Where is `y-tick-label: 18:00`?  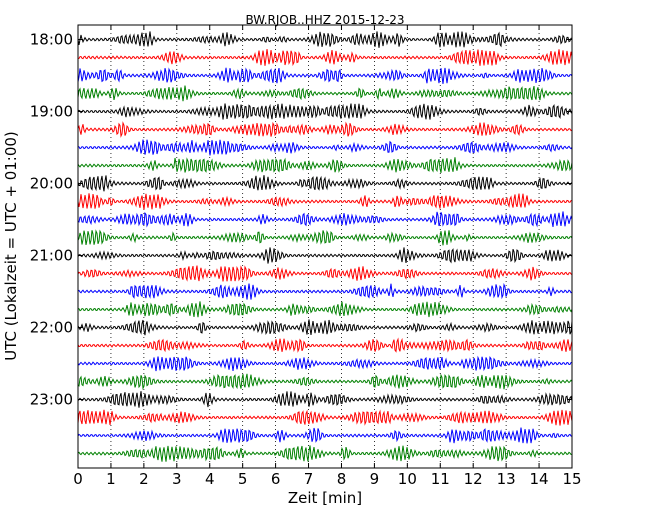
y-tick-label: 18:00 is located at coordinates (51, 40).